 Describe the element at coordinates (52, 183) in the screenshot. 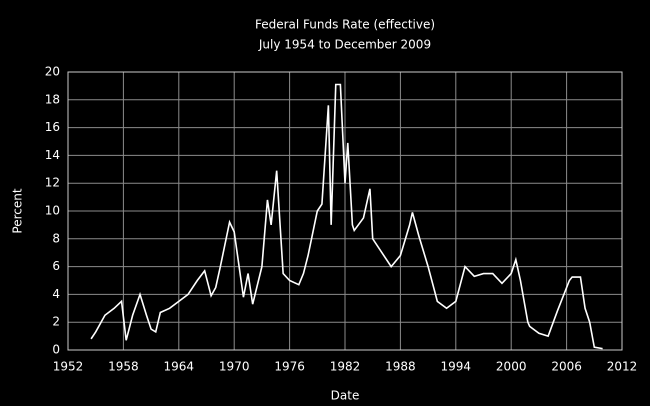

I see `y-tick-label: 12` at that location.